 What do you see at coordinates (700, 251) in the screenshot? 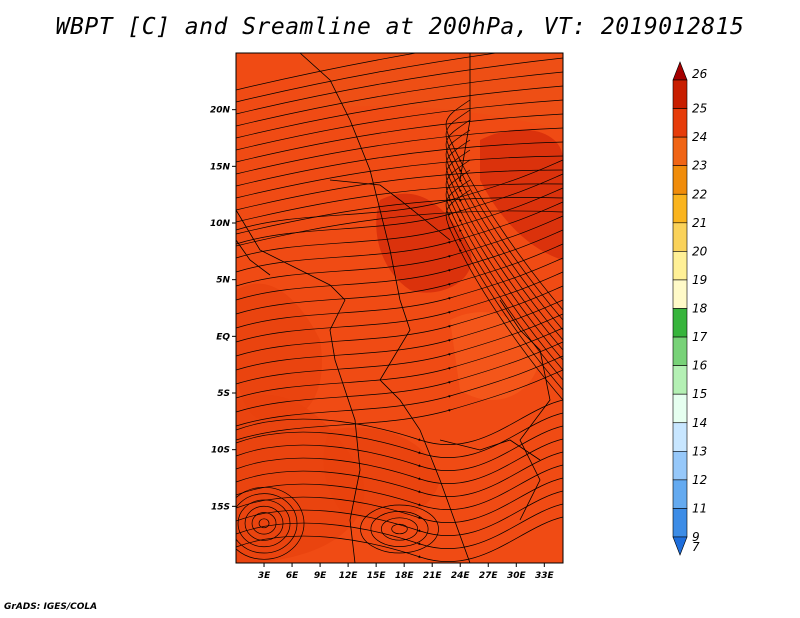
I see `colorbar-label: 20` at bounding box center [700, 251].